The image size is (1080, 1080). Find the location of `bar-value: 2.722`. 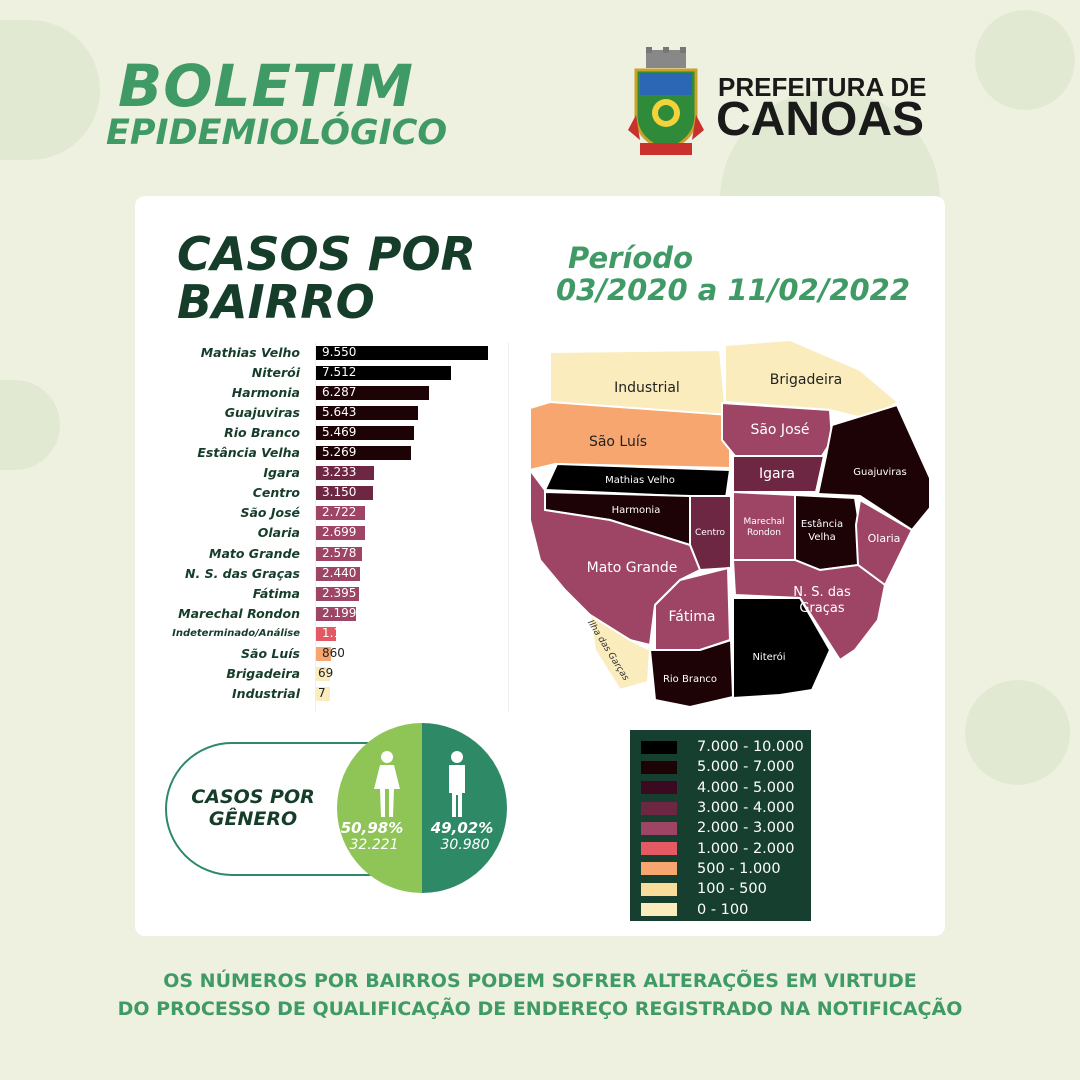

bar-value: 2.722 is located at coordinates (339, 512).